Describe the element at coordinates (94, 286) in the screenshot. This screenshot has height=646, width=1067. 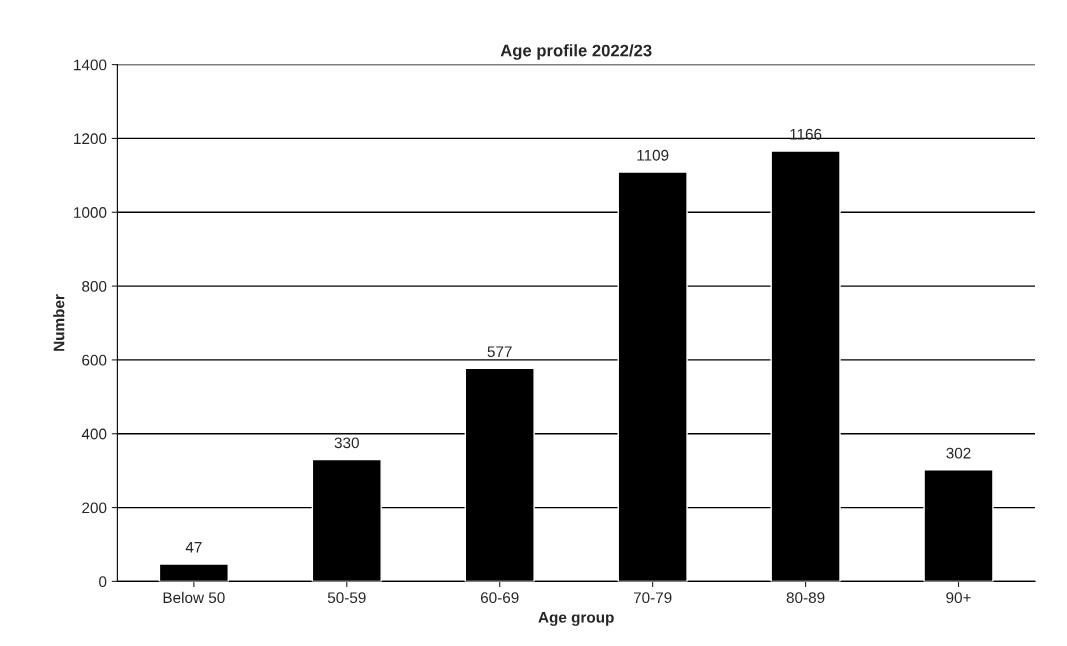
I see `y-tick-label: 800` at that location.